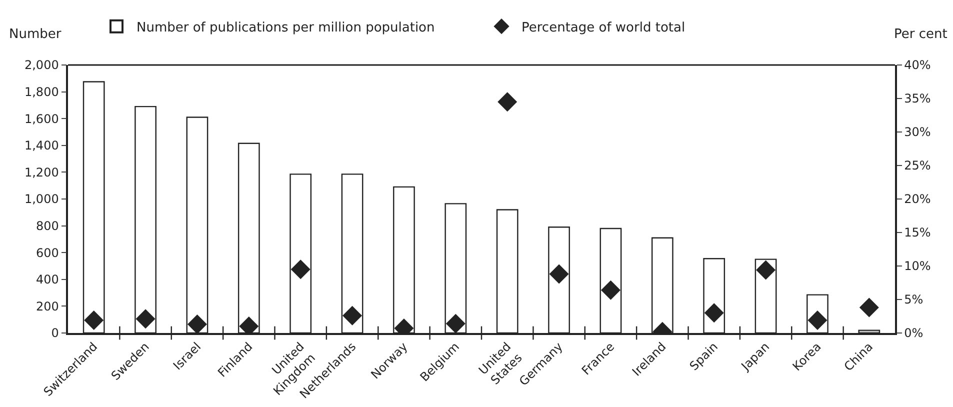  What do you see at coordinates (41, 172) in the screenshot?
I see `y-tick-label: 1,200` at bounding box center [41, 172].